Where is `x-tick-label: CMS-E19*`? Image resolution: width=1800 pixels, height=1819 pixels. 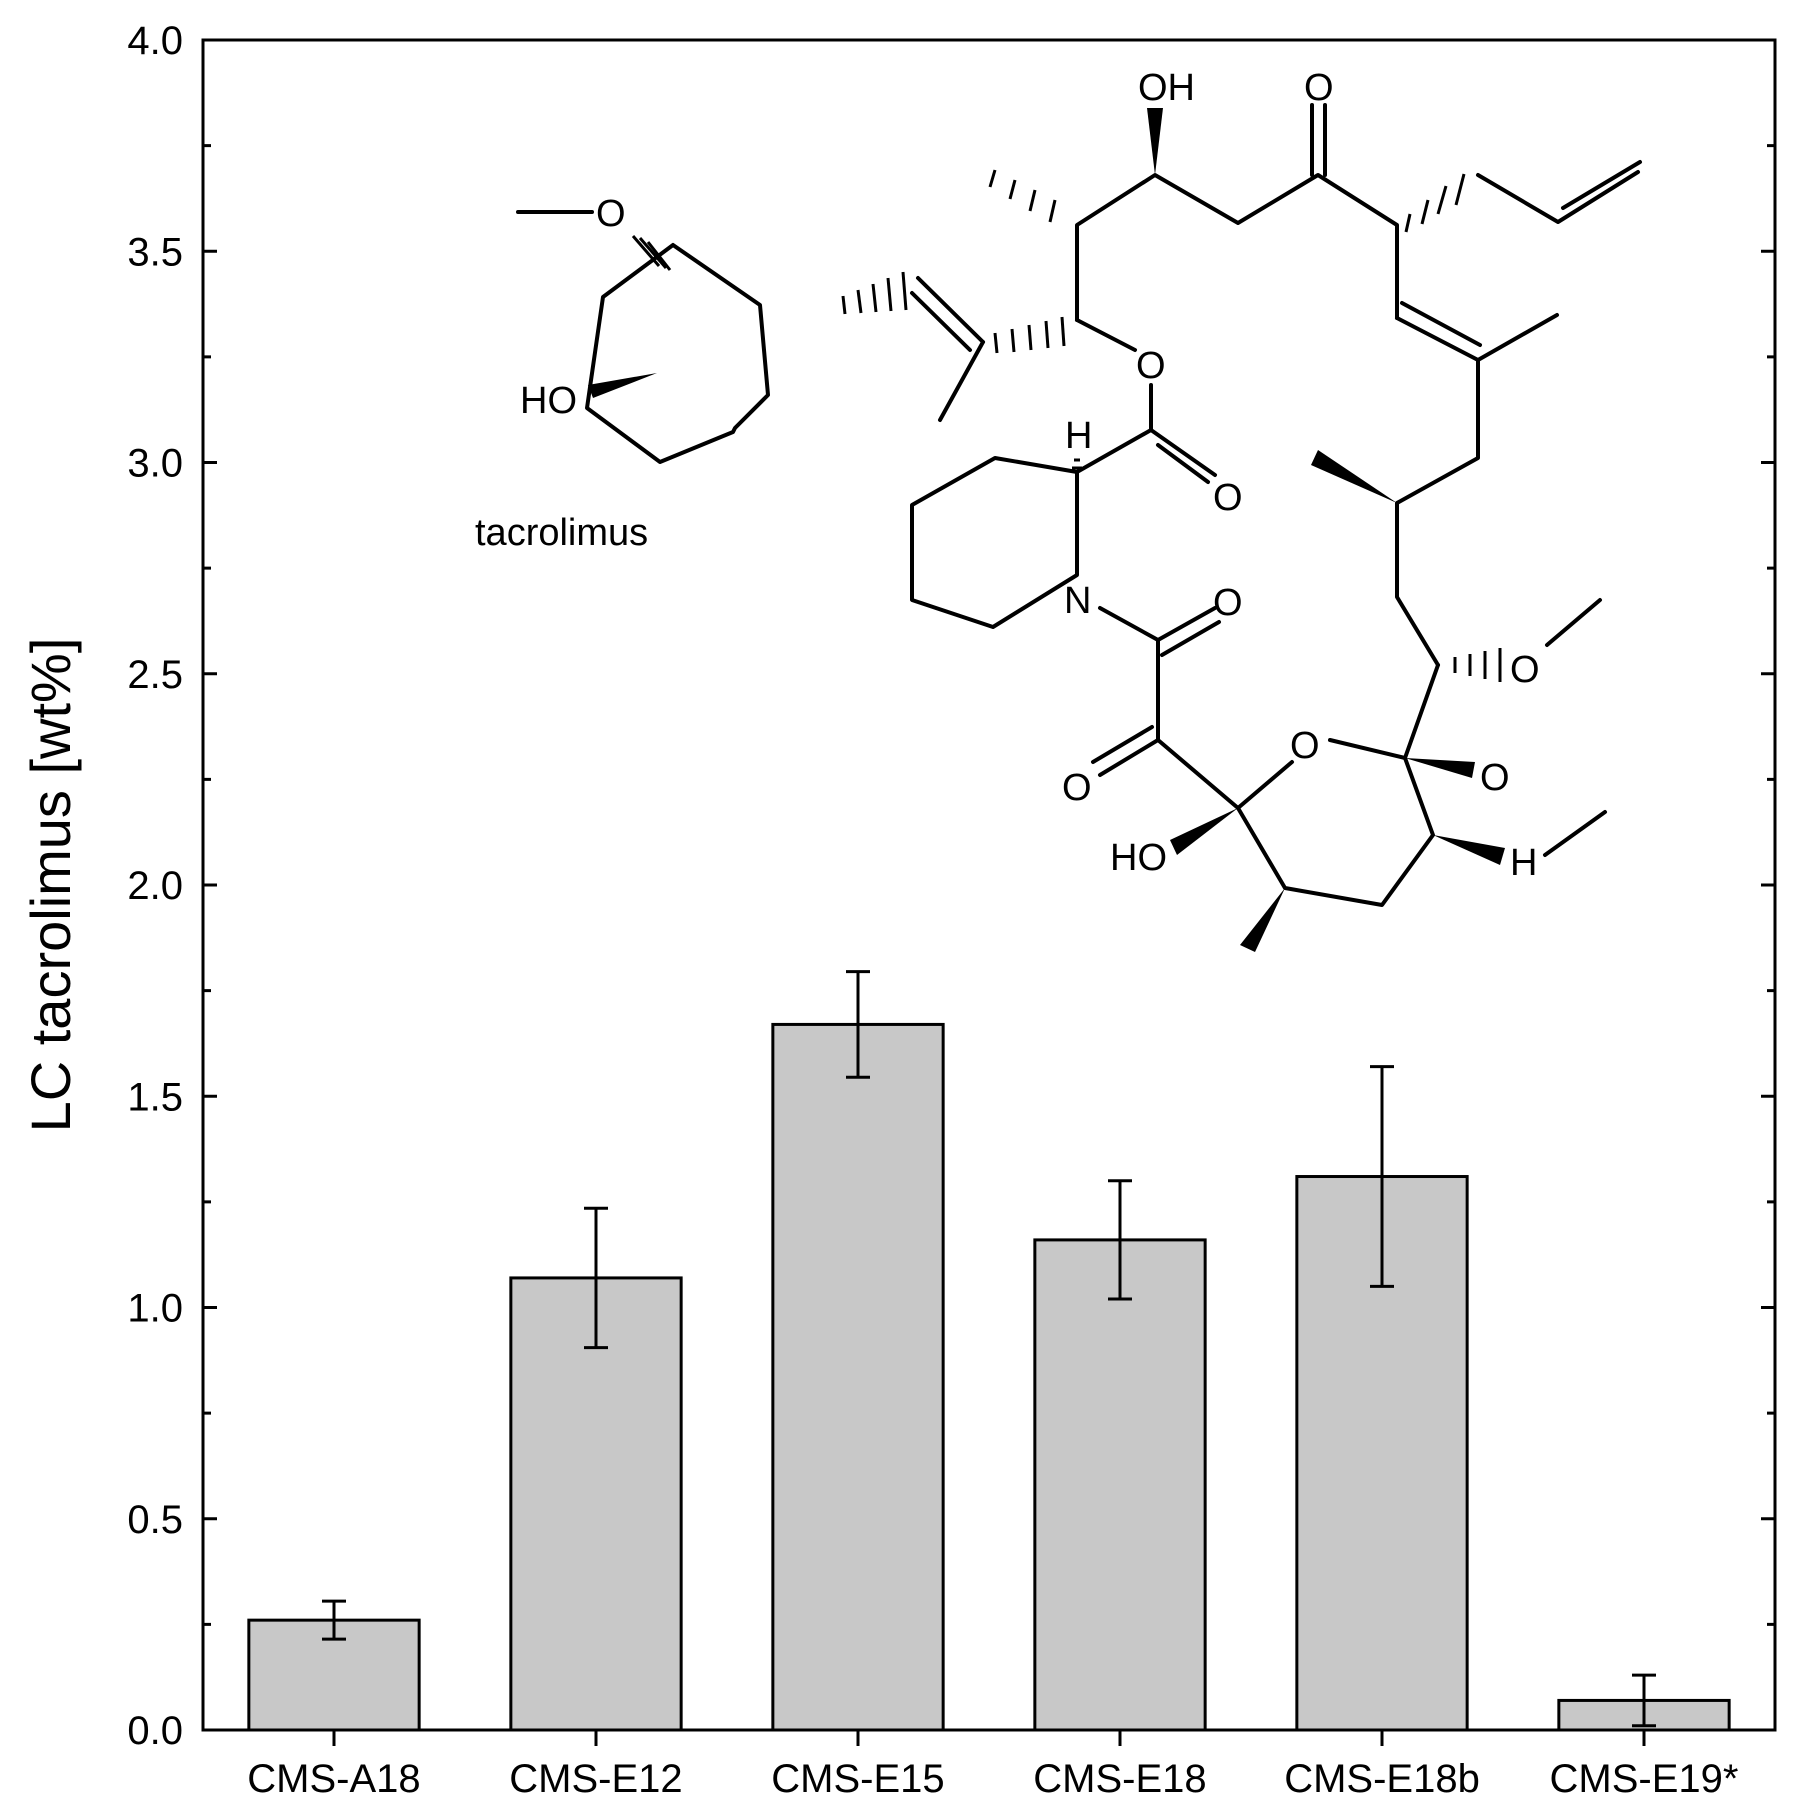
x-tick-label: CMS-E19* is located at coordinates (1644, 1779).